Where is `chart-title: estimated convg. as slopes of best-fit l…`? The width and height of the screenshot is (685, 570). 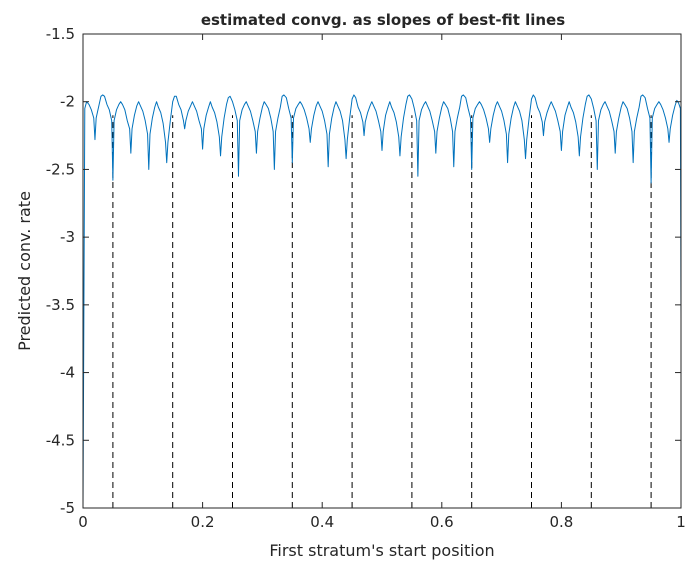
chart-title: estimated convg. as slopes of best-fit l… is located at coordinates (383, 20).